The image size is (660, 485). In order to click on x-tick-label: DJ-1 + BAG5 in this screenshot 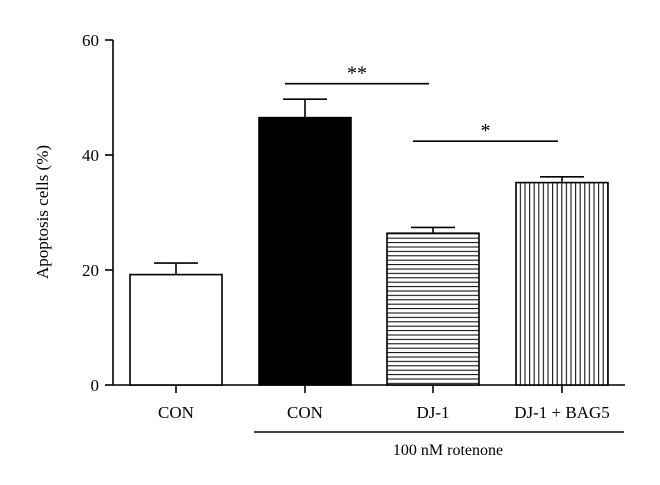, I will do `click(562, 412)`.